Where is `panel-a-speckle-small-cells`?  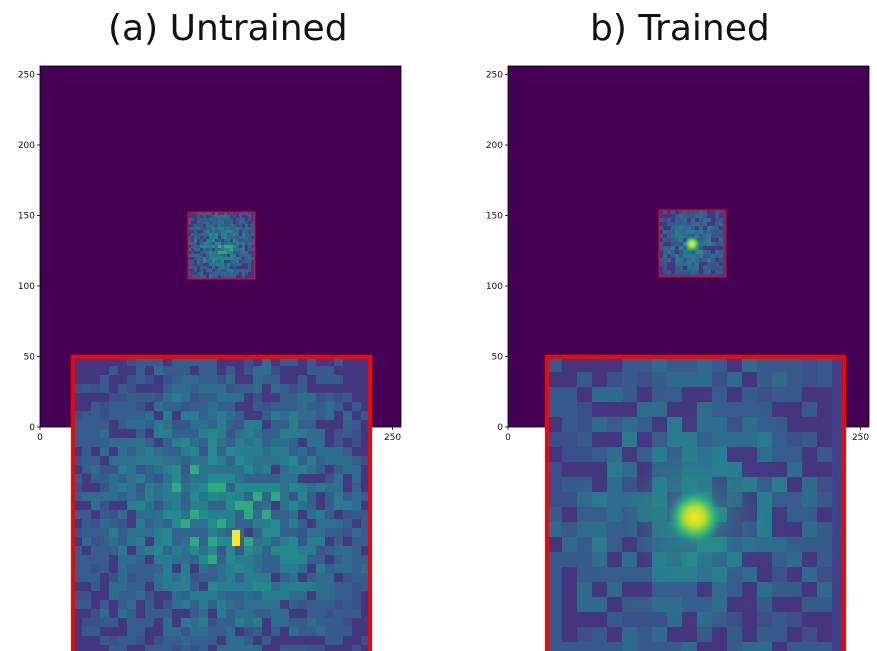
panel-a-speckle-small-cells is located at coordinates (221, 245).